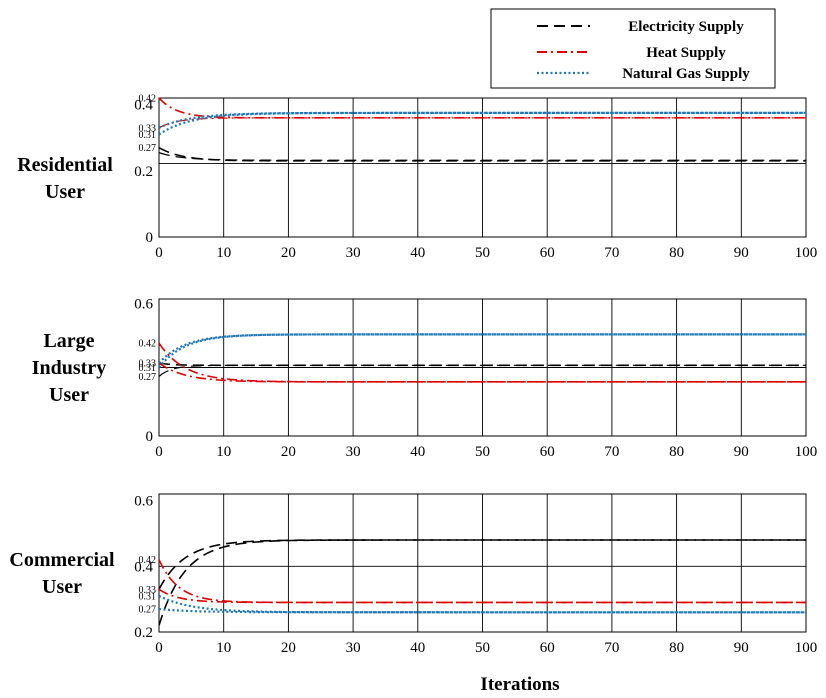 Image resolution: width=826 pixels, height=698 pixels. I want to click on legend-box, so click(633, 48).